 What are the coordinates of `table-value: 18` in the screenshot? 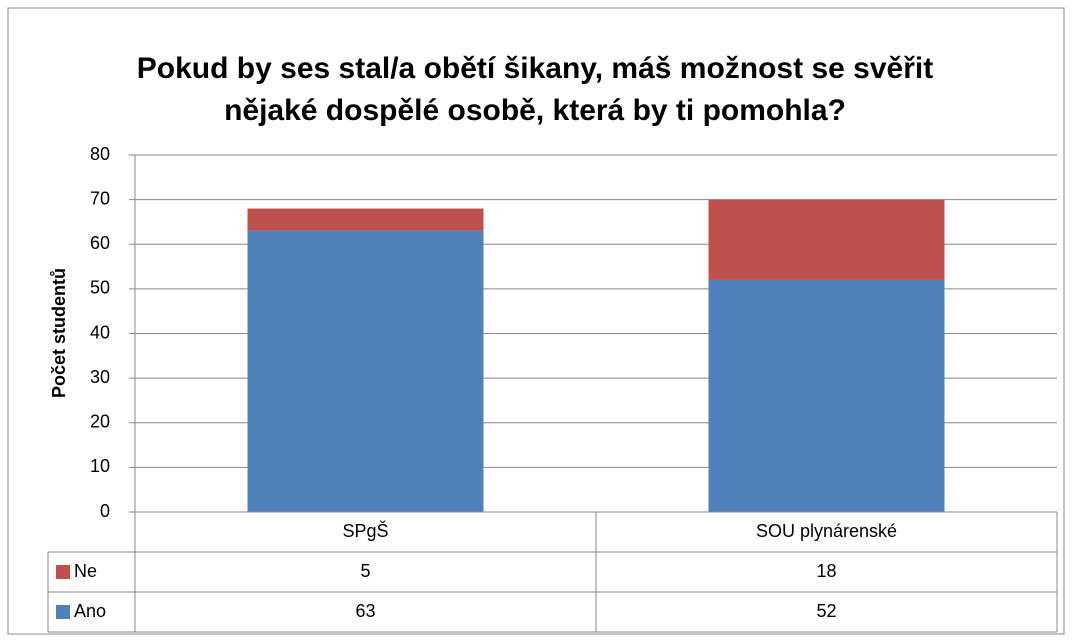 It's located at (826, 571).